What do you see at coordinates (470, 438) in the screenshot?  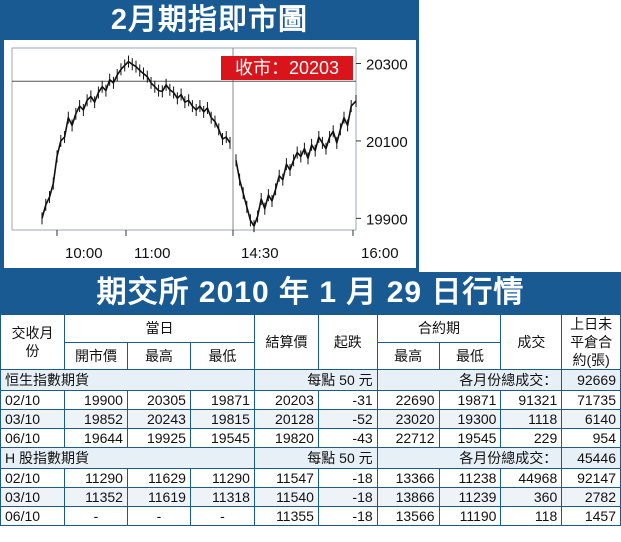 I see `cell-period-low: 19545` at bounding box center [470, 438].